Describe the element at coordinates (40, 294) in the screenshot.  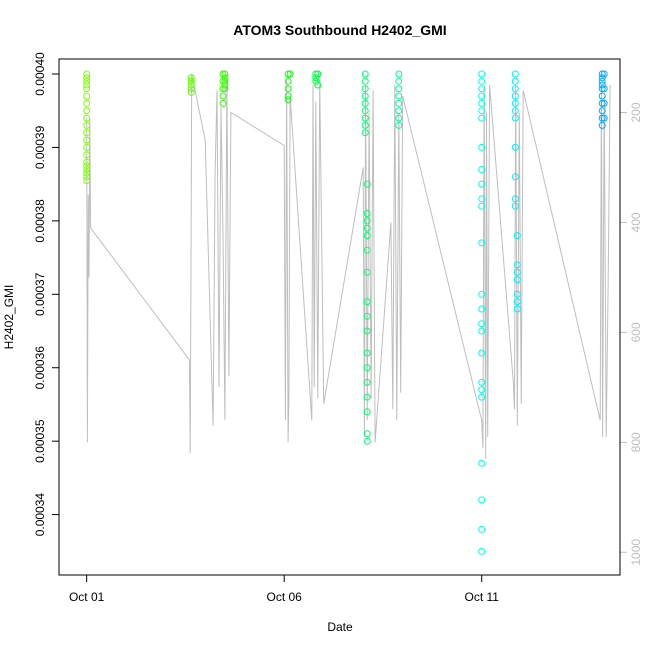
I see `y-tick-label: 0.00037` at that location.